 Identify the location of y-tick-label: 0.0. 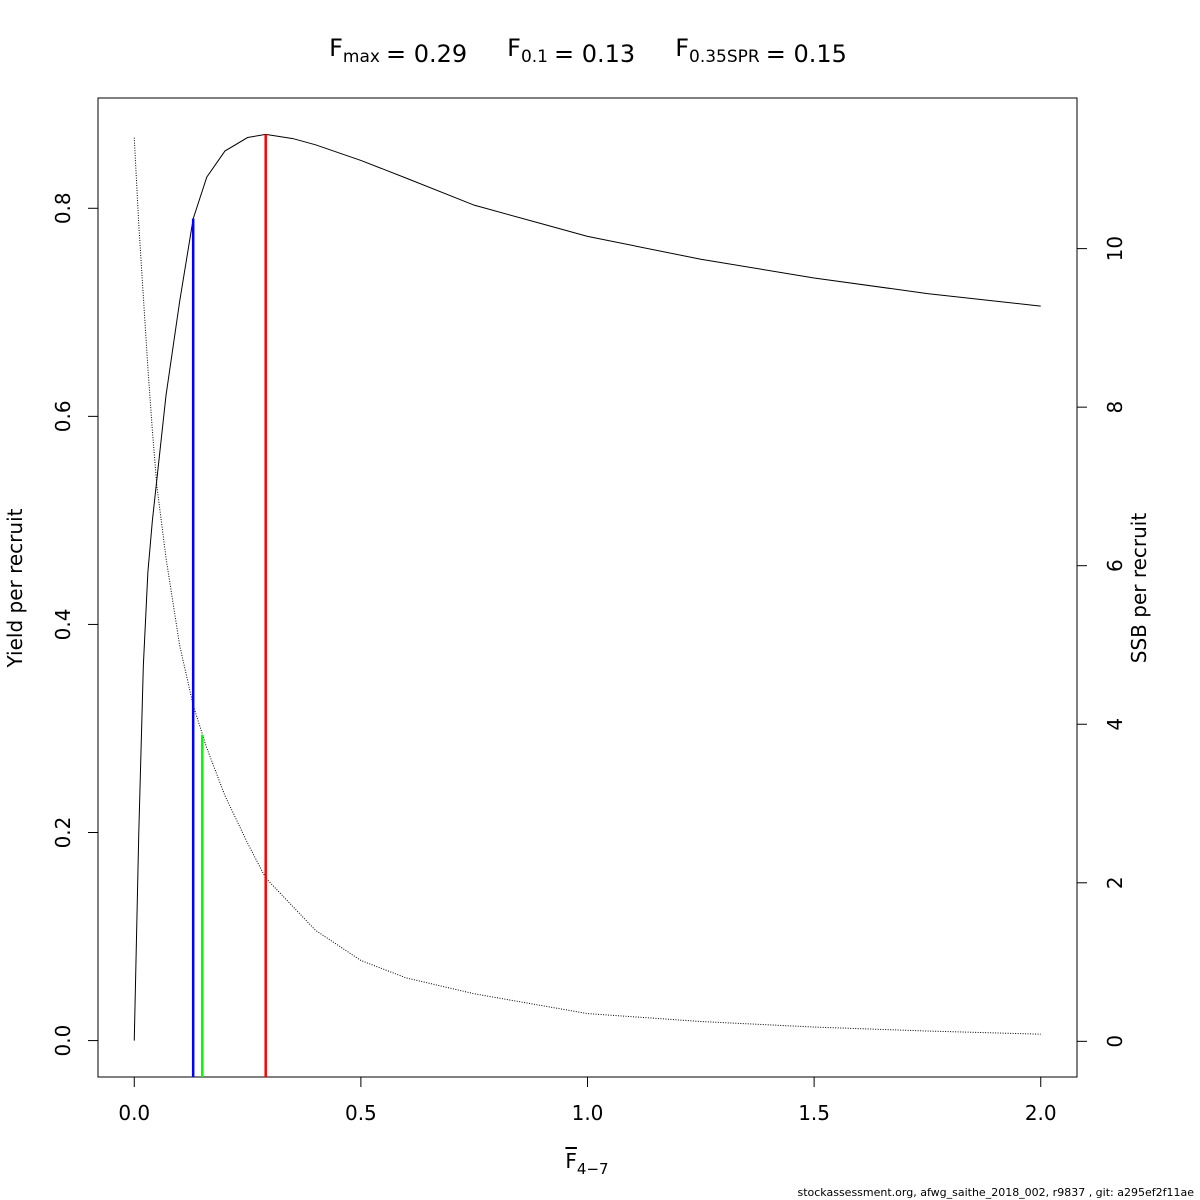
(63, 1041).